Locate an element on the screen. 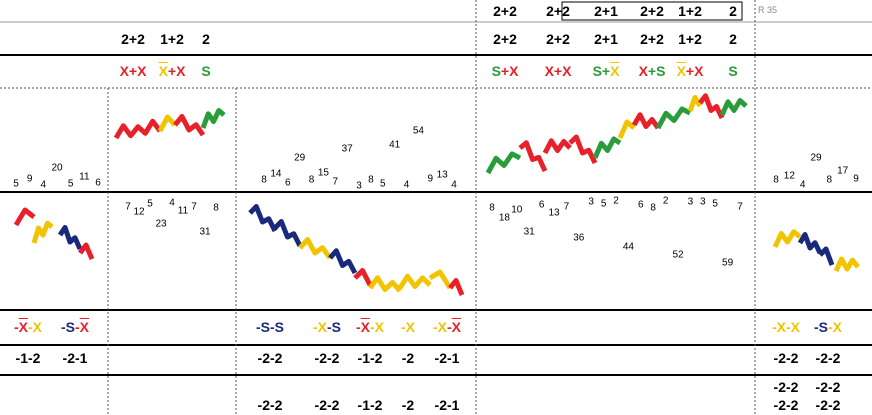  count-label: 2 is located at coordinates (616, 201).